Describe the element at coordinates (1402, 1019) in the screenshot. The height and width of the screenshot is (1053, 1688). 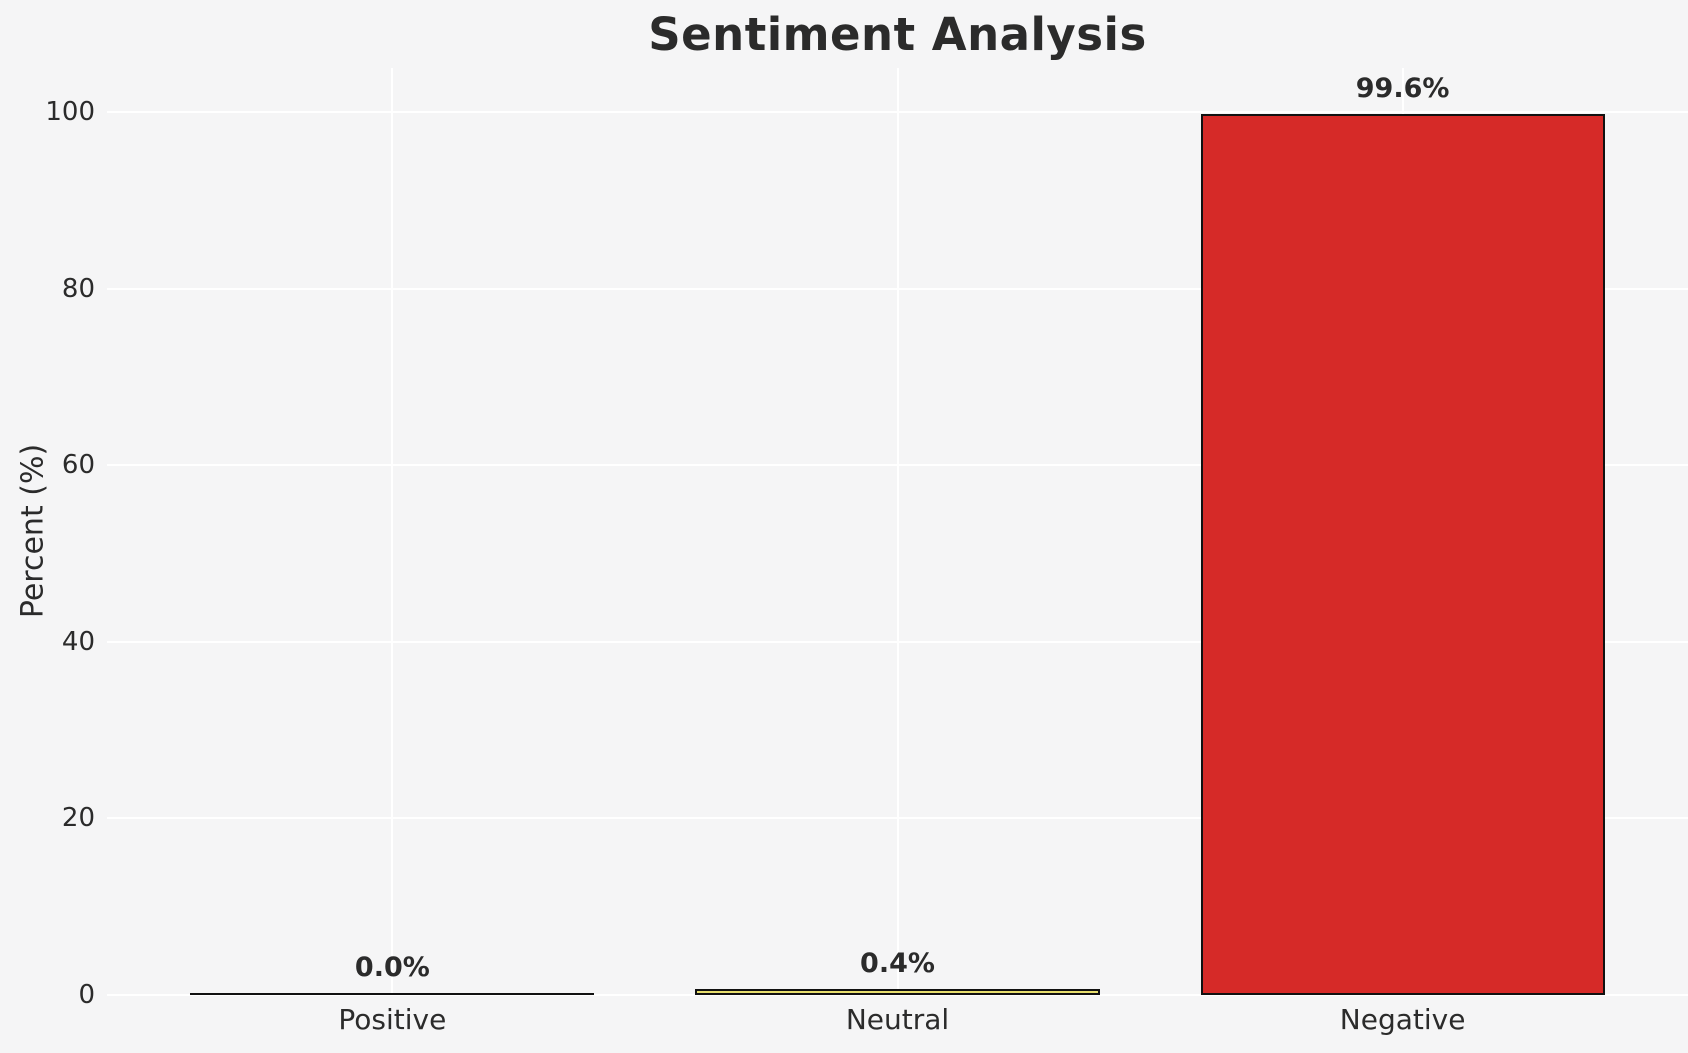
I see `x-tick-label: Negative` at that location.